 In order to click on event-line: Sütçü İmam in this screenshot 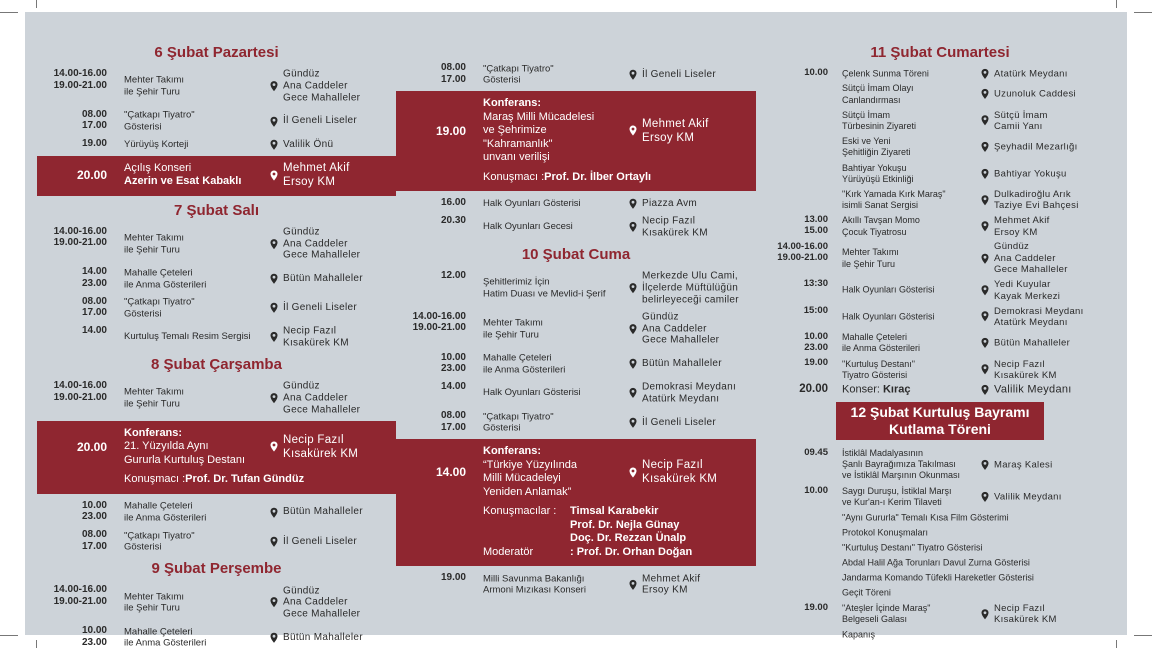, I will do `click(866, 114)`.